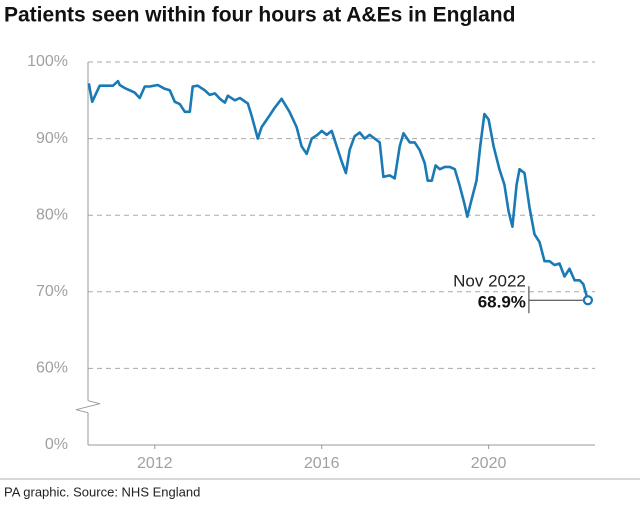 Image resolution: width=640 pixels, height=506 pixels. What do you see at coordinates (52, 368) in the screenshot?
I see `y-tick-label: 60%` at bounding box center [52, 368].